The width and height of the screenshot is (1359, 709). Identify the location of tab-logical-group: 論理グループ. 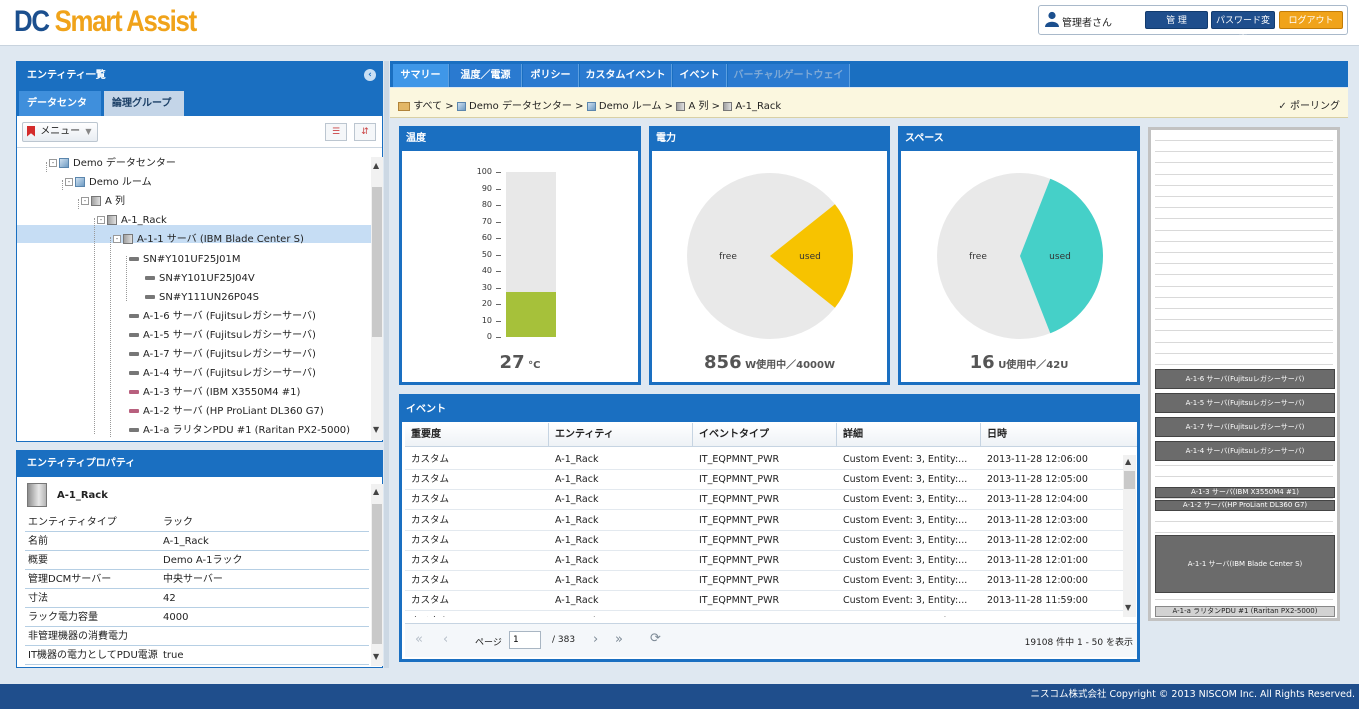
(144, 103).